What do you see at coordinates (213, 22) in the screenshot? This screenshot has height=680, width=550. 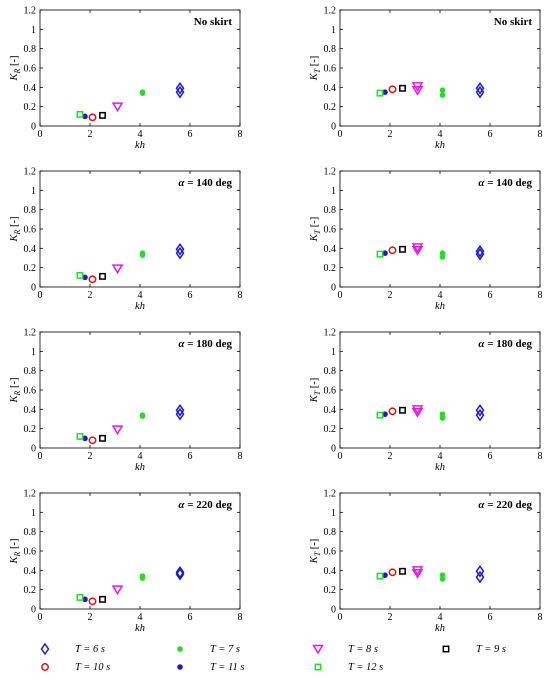 I see `panel-annotation: No skirt` at bounding box center [213, 22].